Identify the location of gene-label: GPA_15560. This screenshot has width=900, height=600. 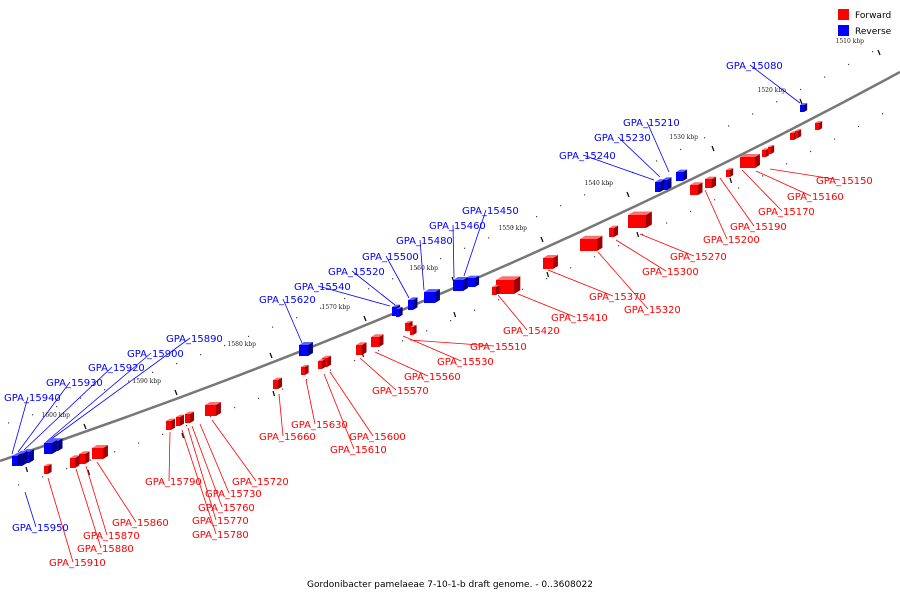
(432, 377).